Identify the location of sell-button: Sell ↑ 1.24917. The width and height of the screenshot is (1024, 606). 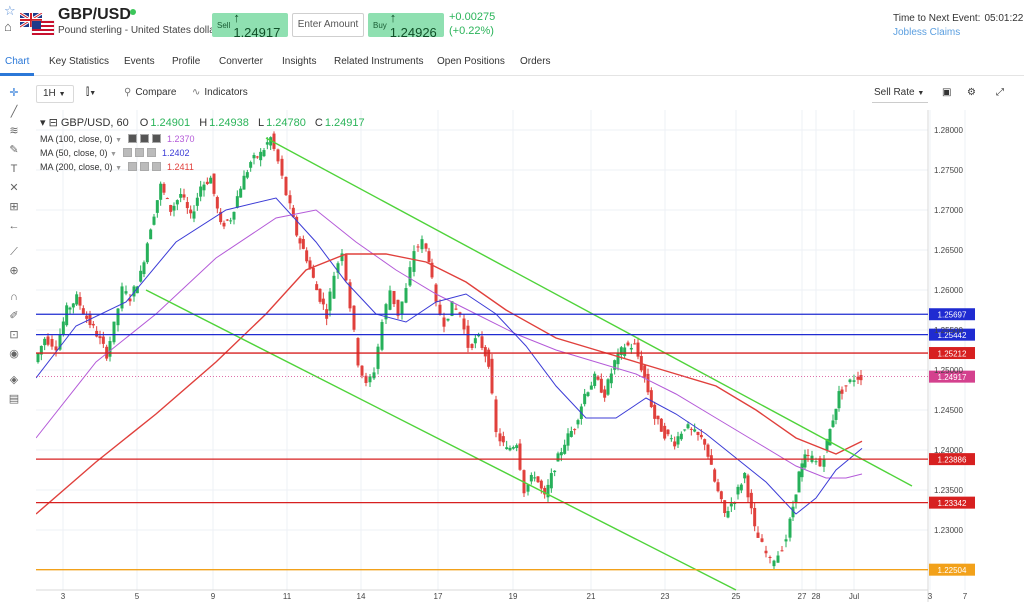
(250, 25).